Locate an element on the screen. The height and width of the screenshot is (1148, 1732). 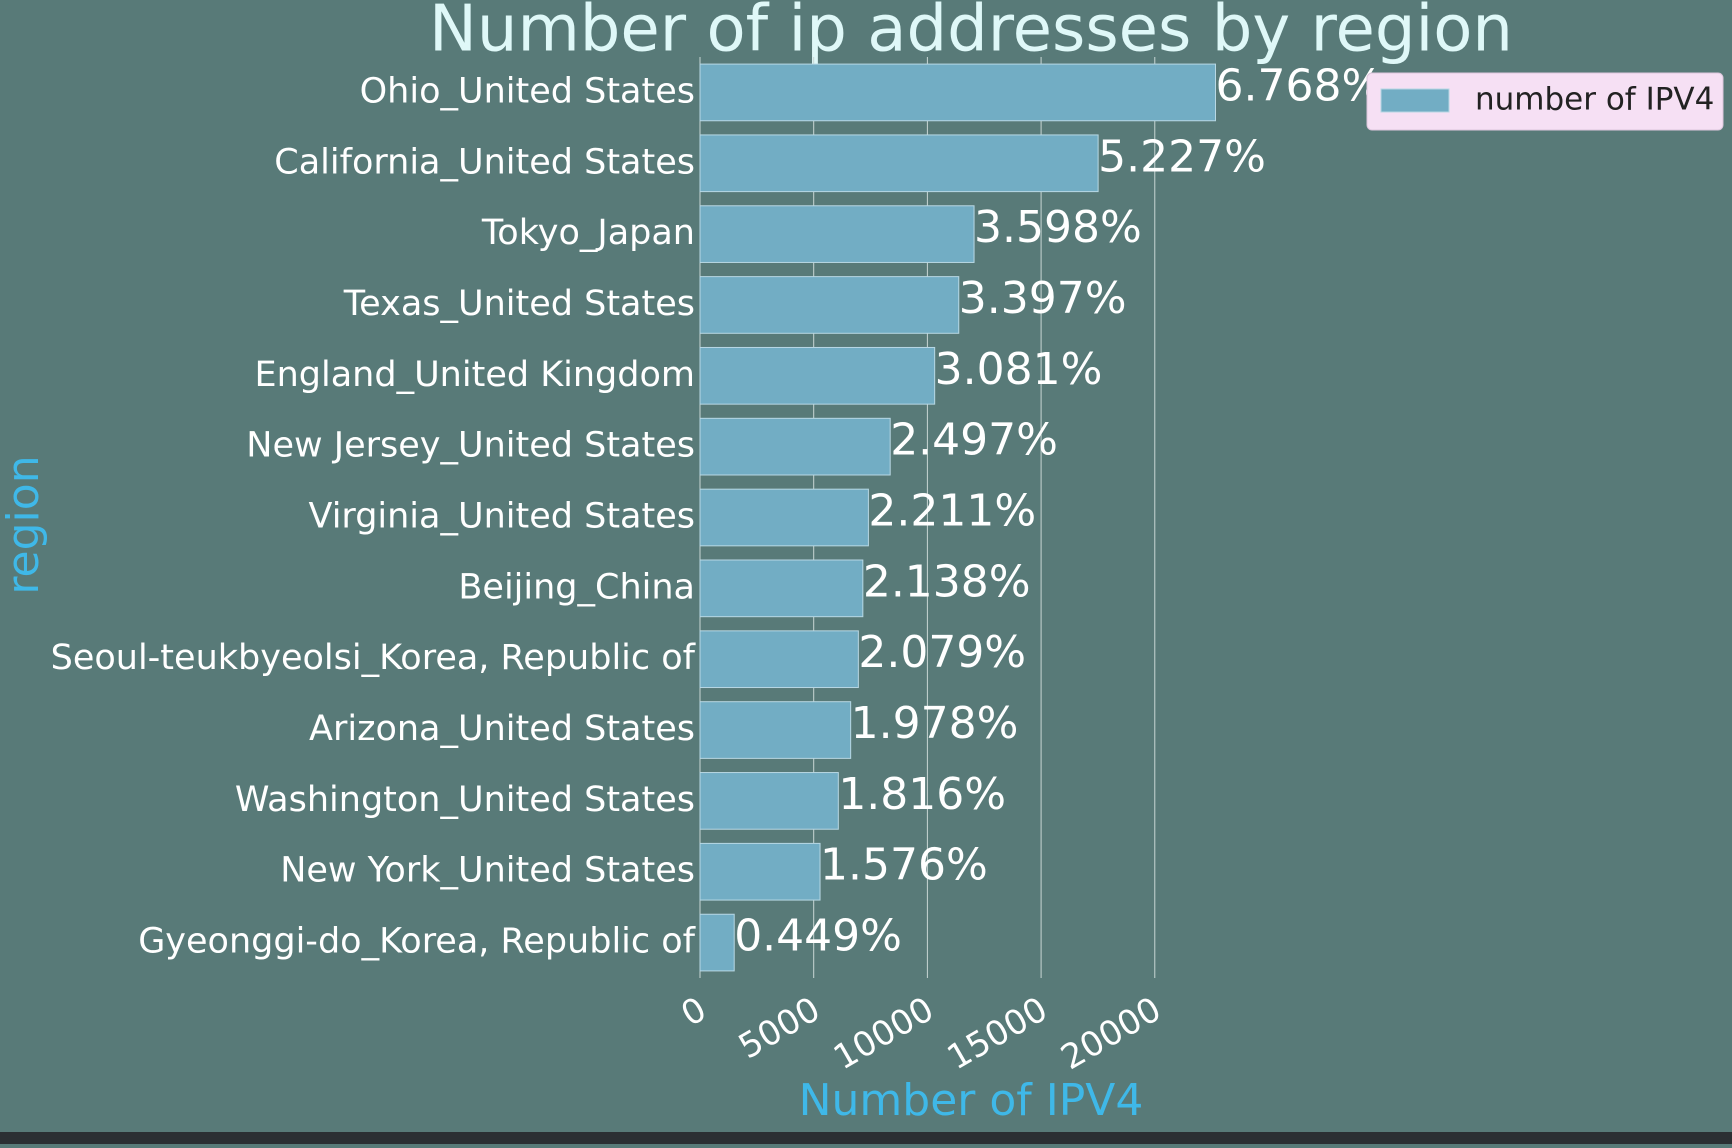
legend-swatch is located at coordinates (1415, 100).